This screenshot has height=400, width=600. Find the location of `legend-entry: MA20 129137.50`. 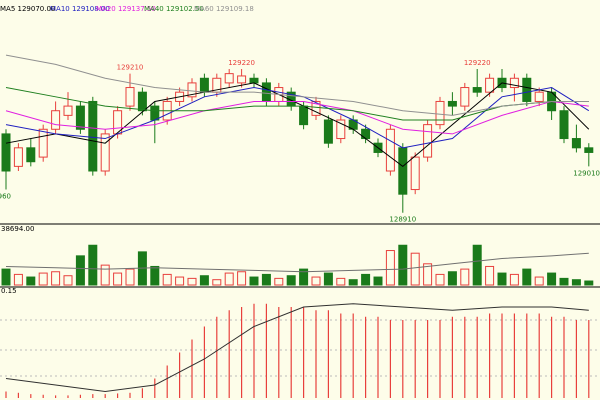

legend-entry: MA20 129137.50 is located at coordinates (126, 9).